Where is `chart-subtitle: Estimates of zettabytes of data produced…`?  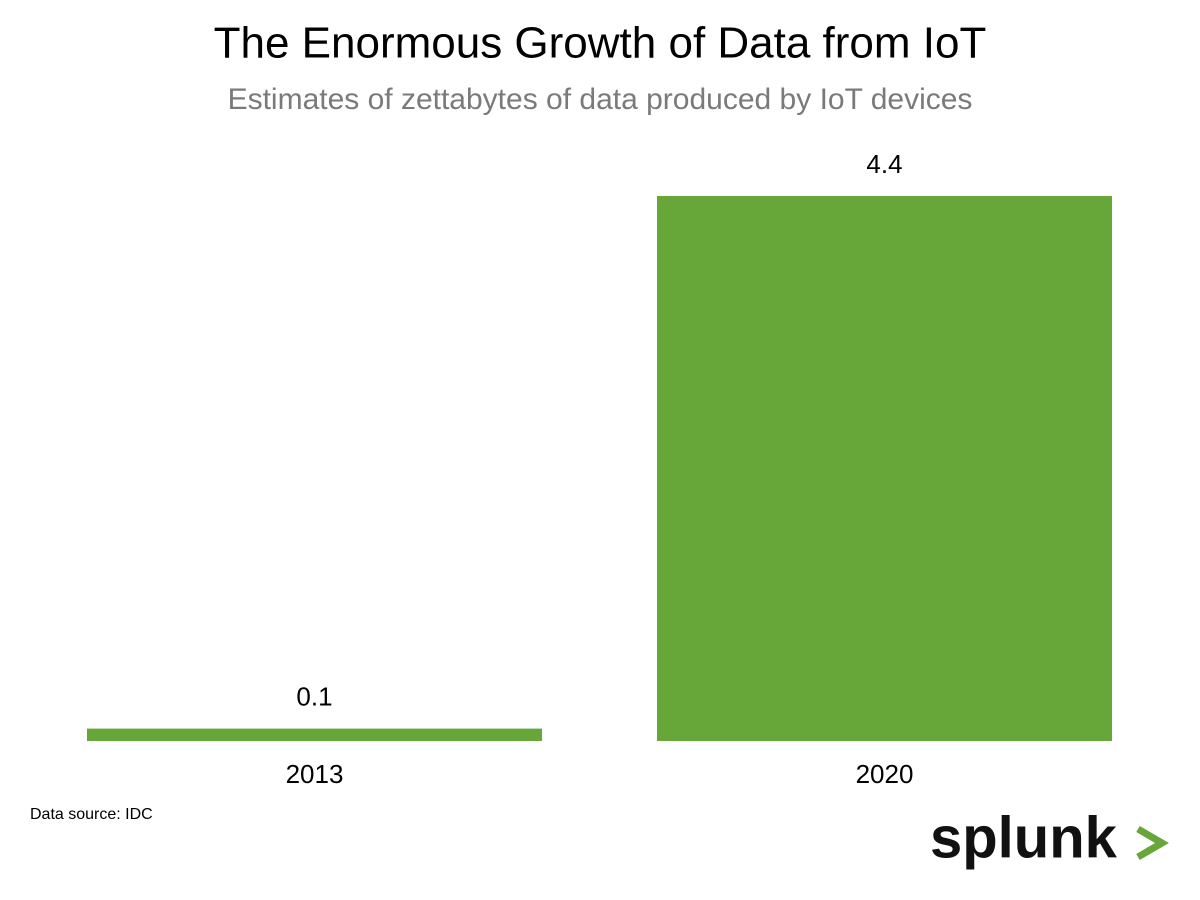 chart-subtitle: Estimates of zettabytes of data produced… is located at coordinates (600, 99).